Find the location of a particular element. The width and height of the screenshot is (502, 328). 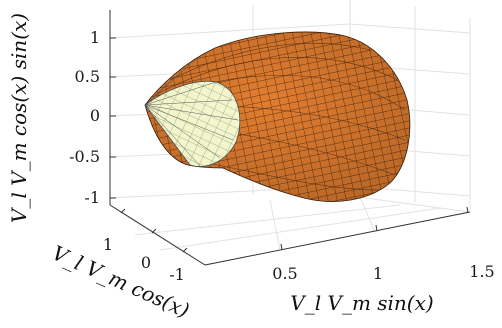

y-tick-label: 0 is located at coordinates (146, 262).